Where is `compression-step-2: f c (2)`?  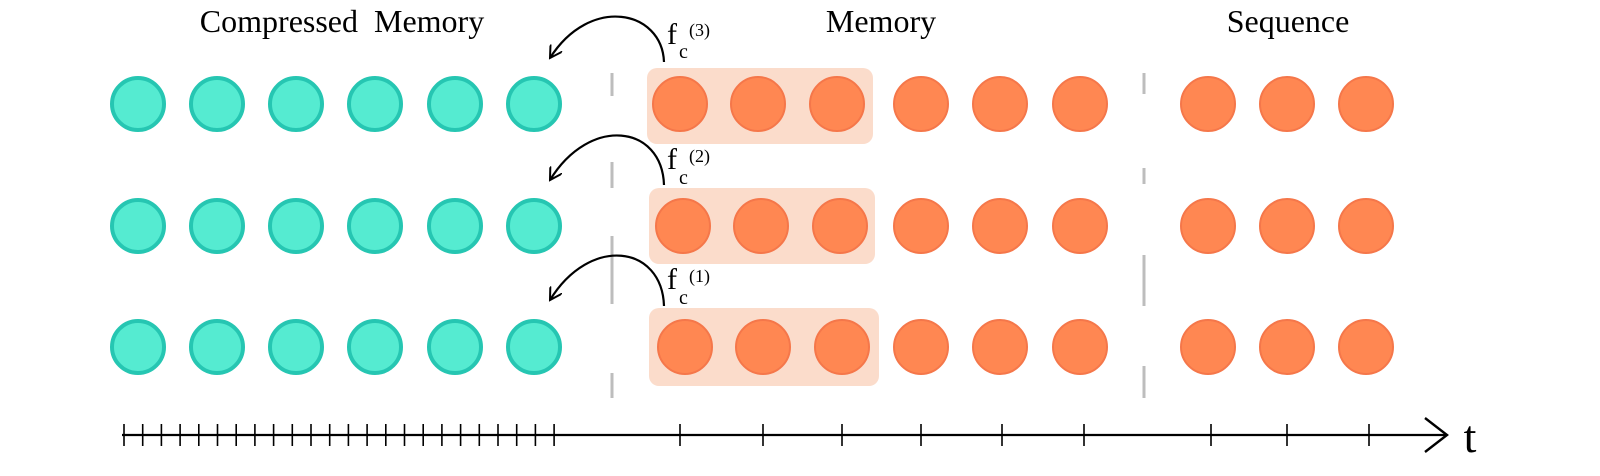 compression-step-2: f c (2) is located at coordinates (630, 161).